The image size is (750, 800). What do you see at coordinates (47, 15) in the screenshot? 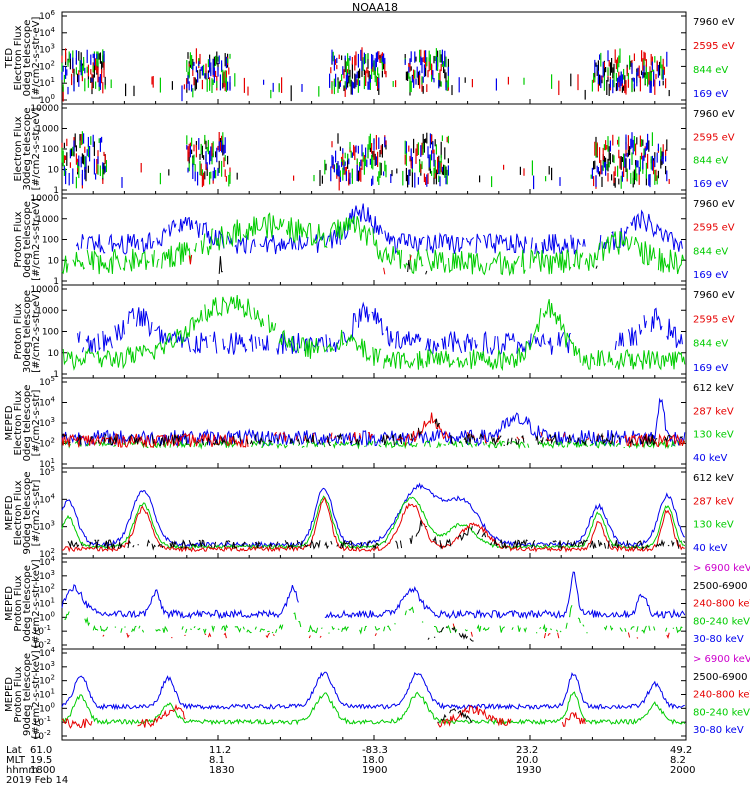
I see `y-tick-label: 10⁶` at bounding box center [47, 15].